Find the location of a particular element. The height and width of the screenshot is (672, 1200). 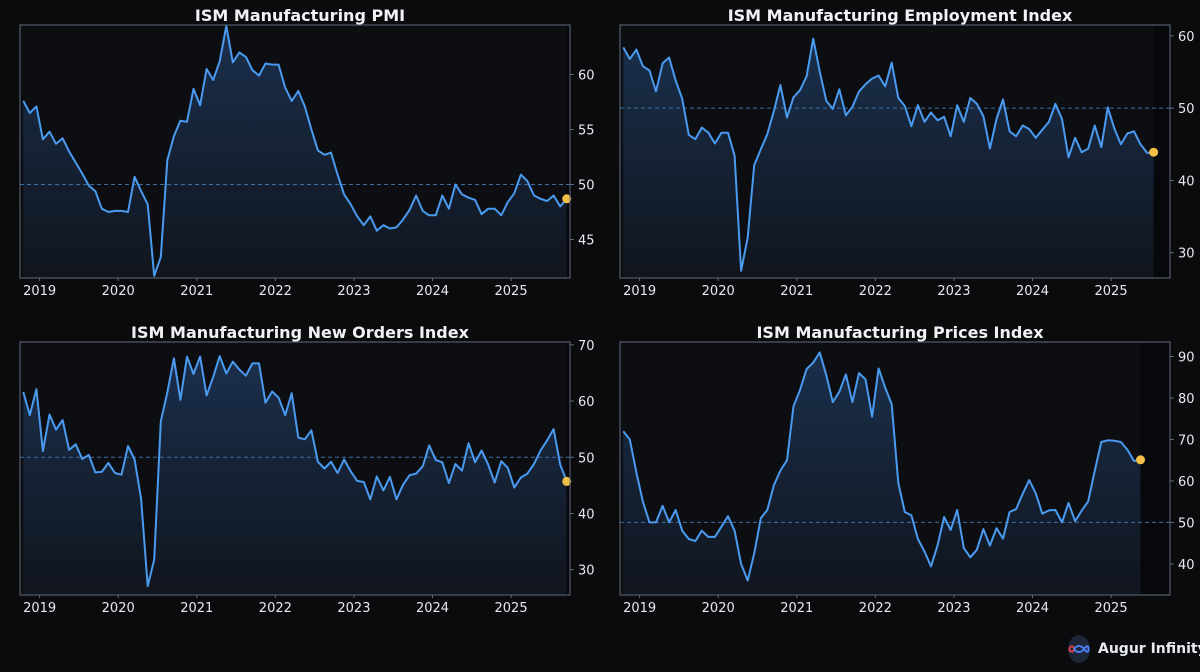

chart-title: ISM Manufacturing New Orders Index is located at coordinates (300, 332).